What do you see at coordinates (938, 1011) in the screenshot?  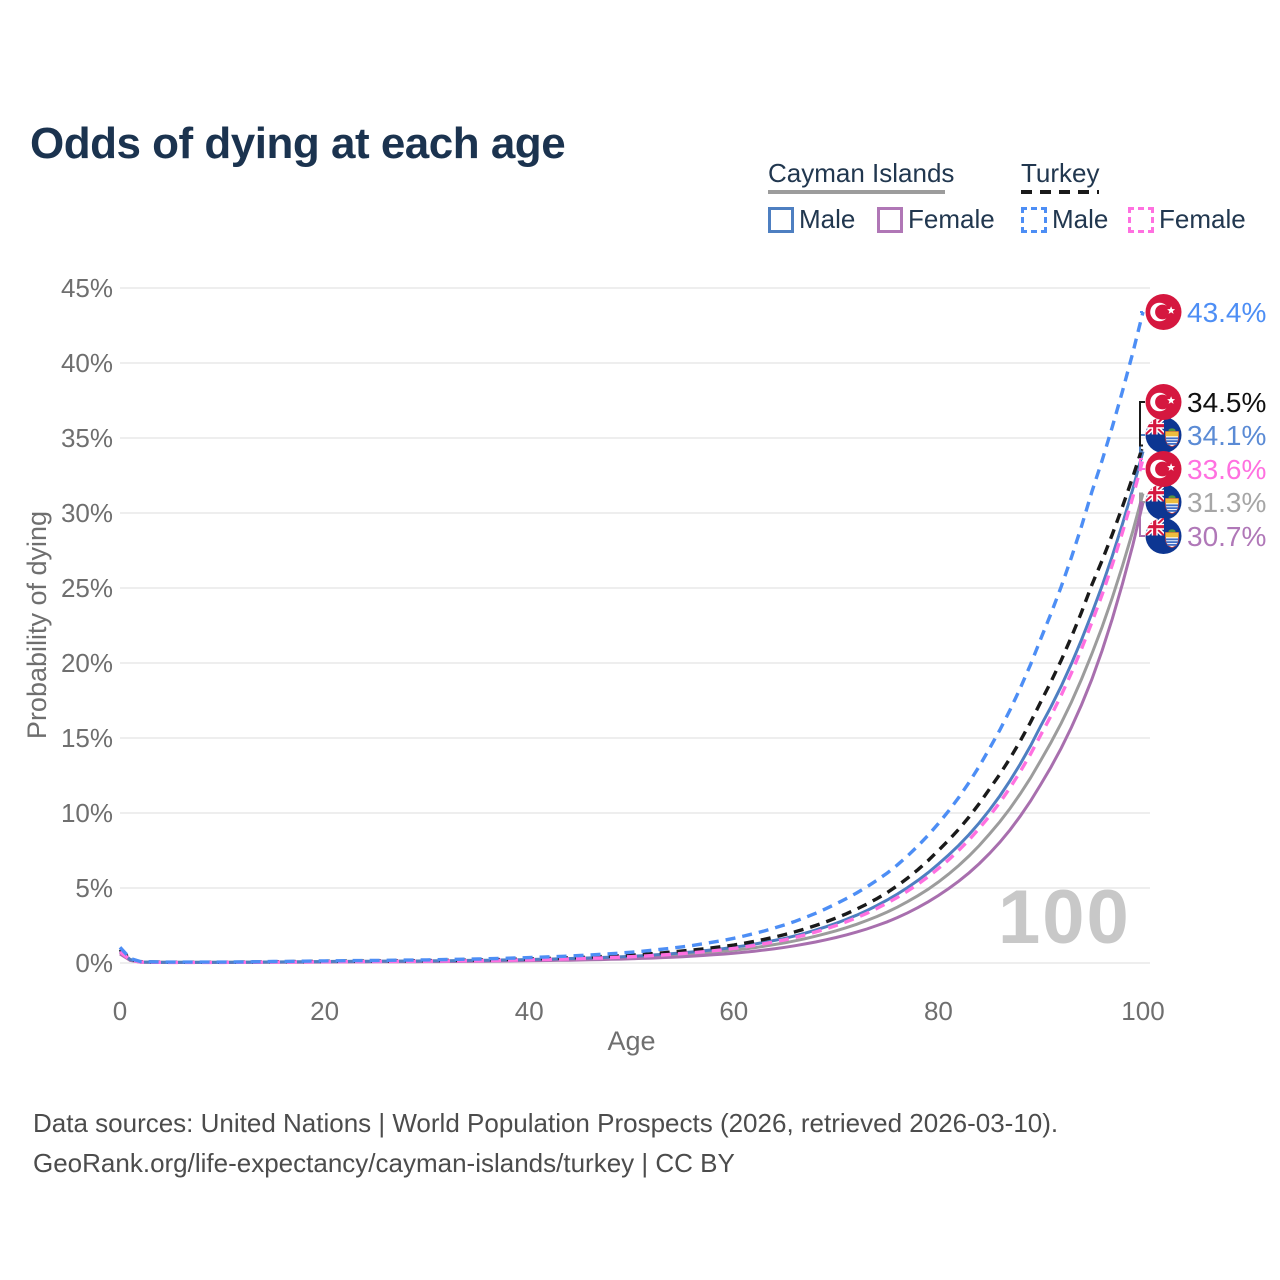 I see `x-tick-label: 80` at bounding box center [938, 1011].